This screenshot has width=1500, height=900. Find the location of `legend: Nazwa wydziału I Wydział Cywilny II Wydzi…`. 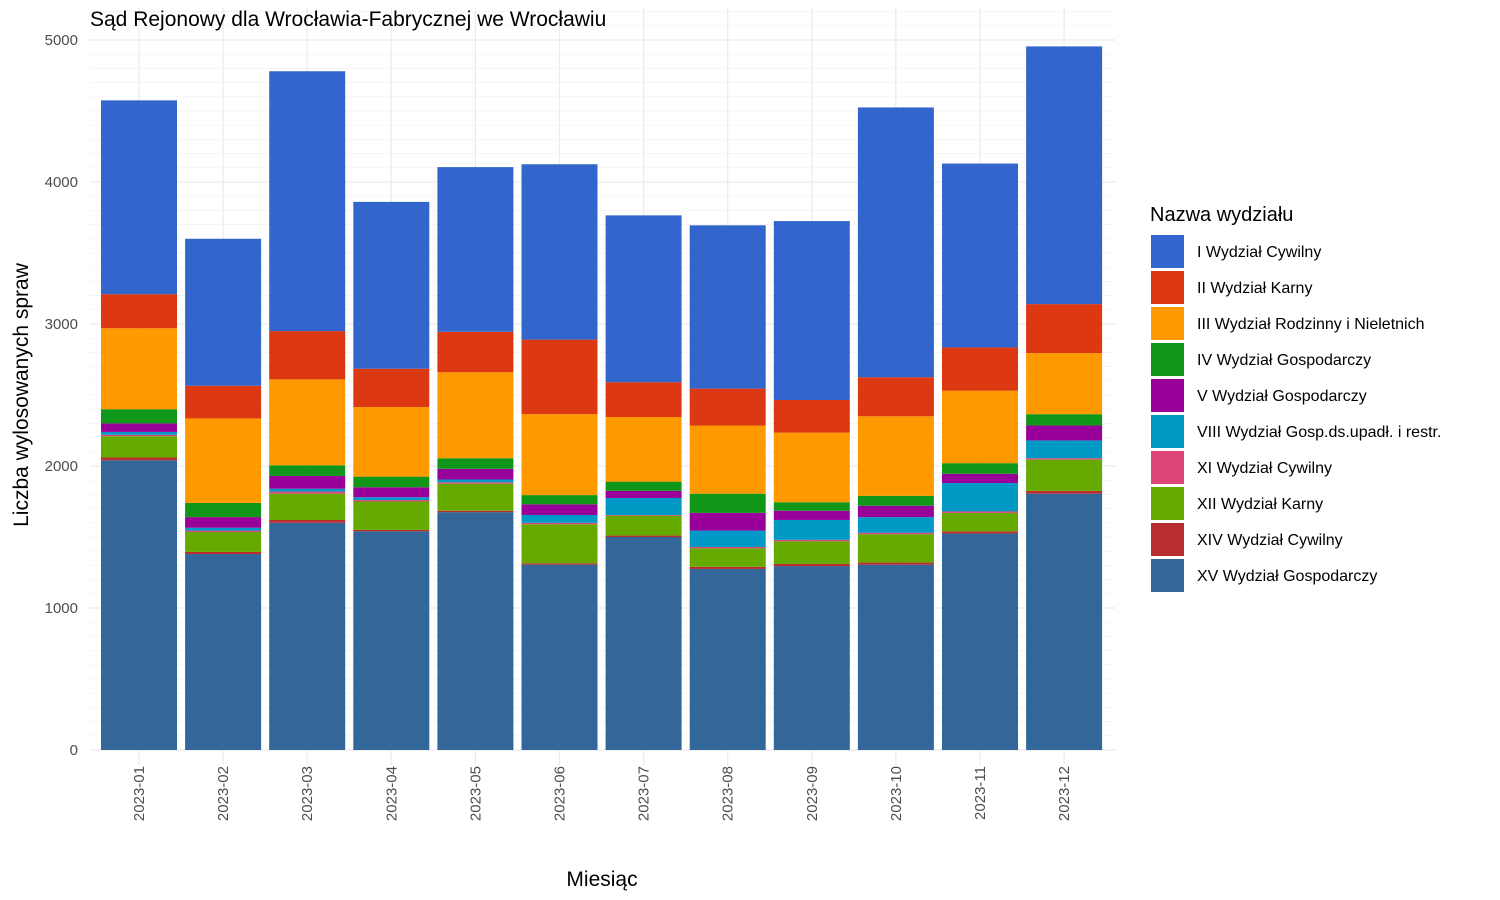

legend: Nazwa wydziału I Wydział Cywilny II Wydzi… is located at coordinates (1295, 398).